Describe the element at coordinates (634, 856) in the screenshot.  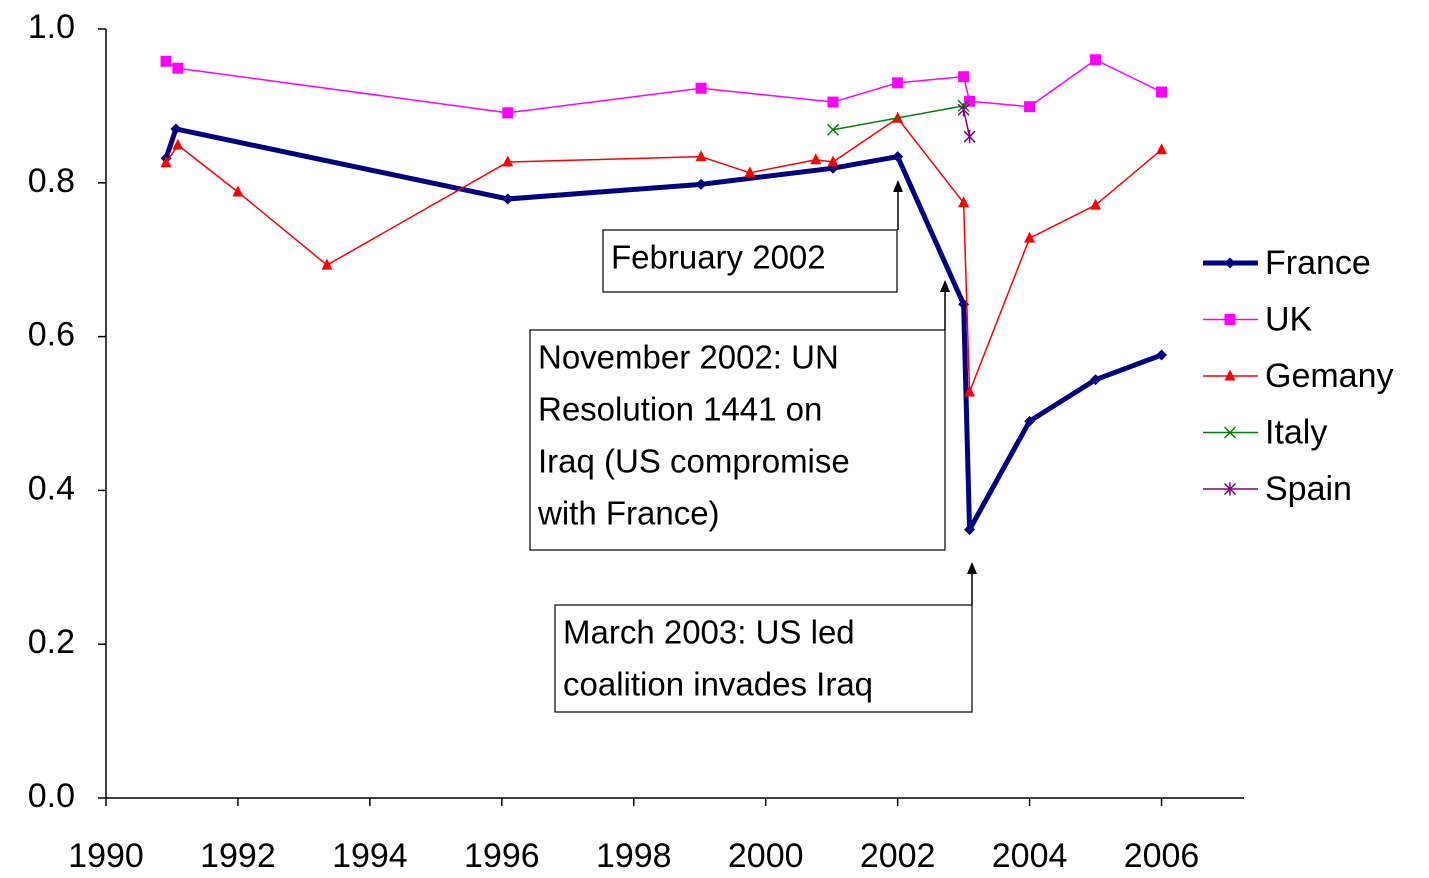
I see `x-tick-label: 1998` at that location.